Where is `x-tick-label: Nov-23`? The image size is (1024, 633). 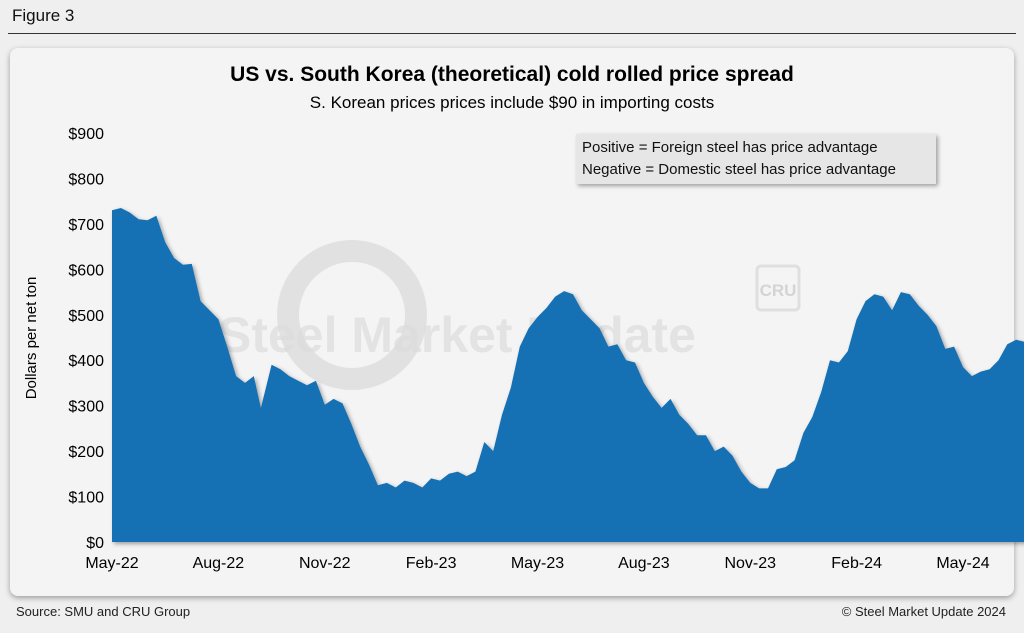 x-tick-label: Nov-23 is located at coordinates (750, 563).